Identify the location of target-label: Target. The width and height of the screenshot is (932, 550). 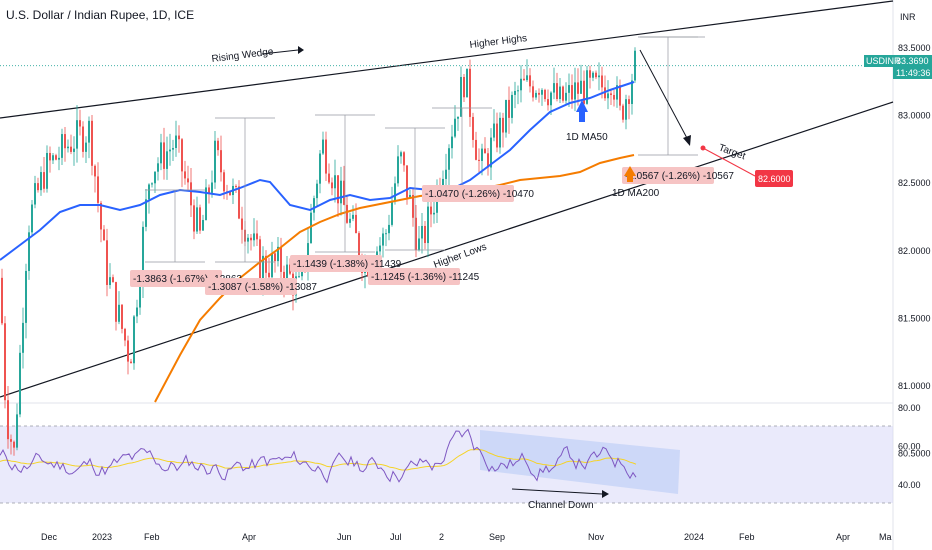
(732, 152).